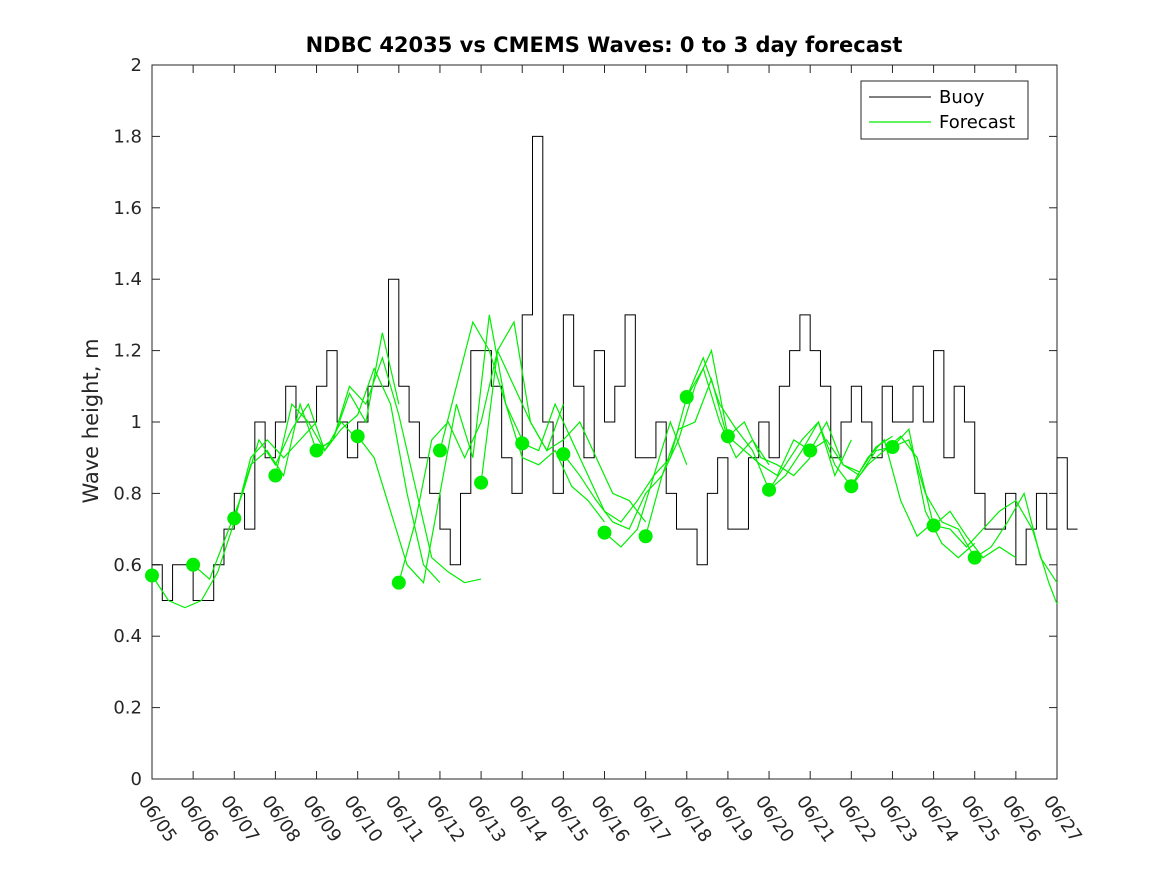  Describe the element at coordinates (136, 65) in the screenshot. I see `y-tick-label: 2` at that location.